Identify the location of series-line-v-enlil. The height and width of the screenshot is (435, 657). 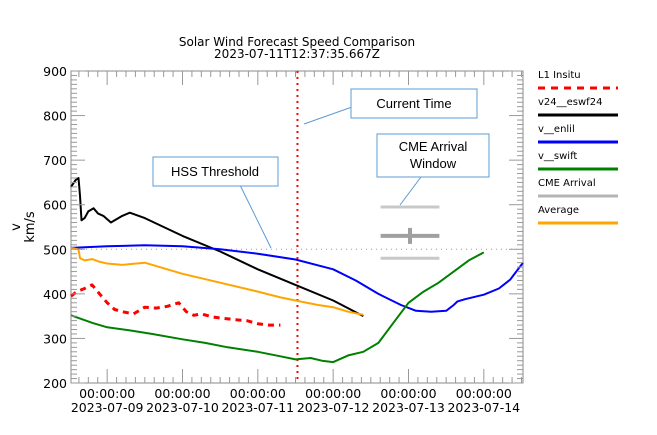
(297, 278).